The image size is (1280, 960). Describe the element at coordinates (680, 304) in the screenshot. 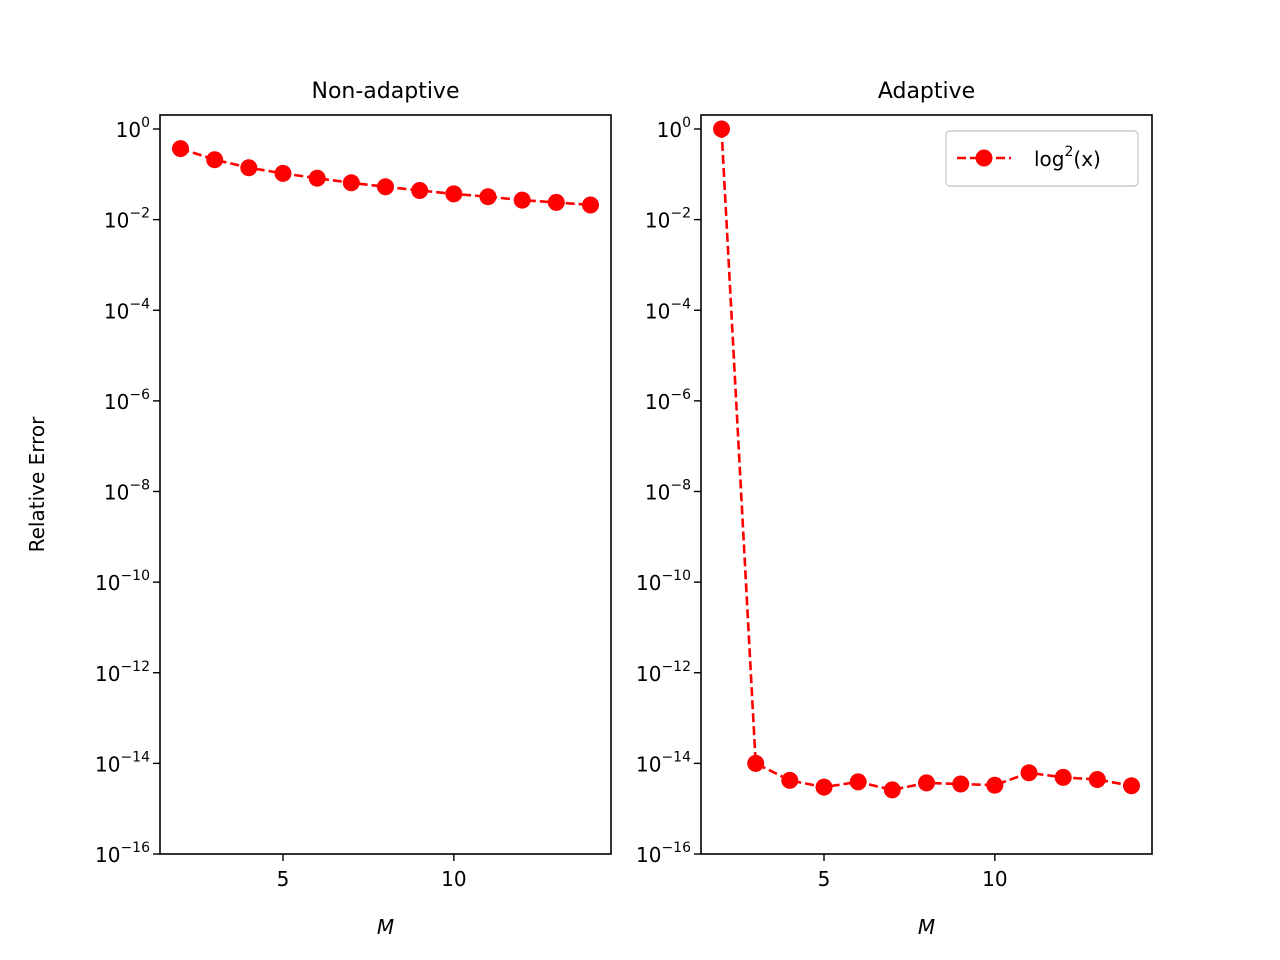

I see `y-tick-exponent: −4` at that location.